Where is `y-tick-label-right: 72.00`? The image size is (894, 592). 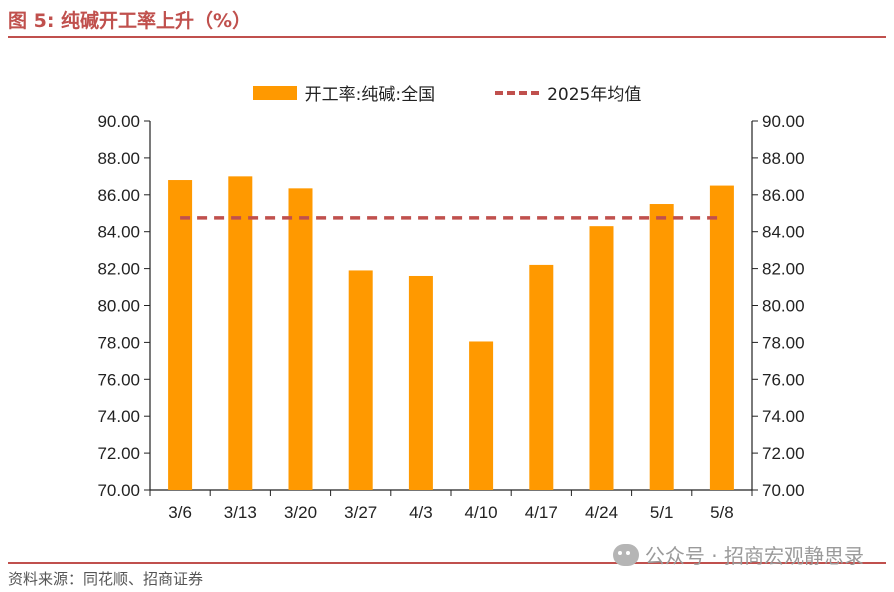 y-tick-label-right: 72.00 is located at coordinates (783, 453).